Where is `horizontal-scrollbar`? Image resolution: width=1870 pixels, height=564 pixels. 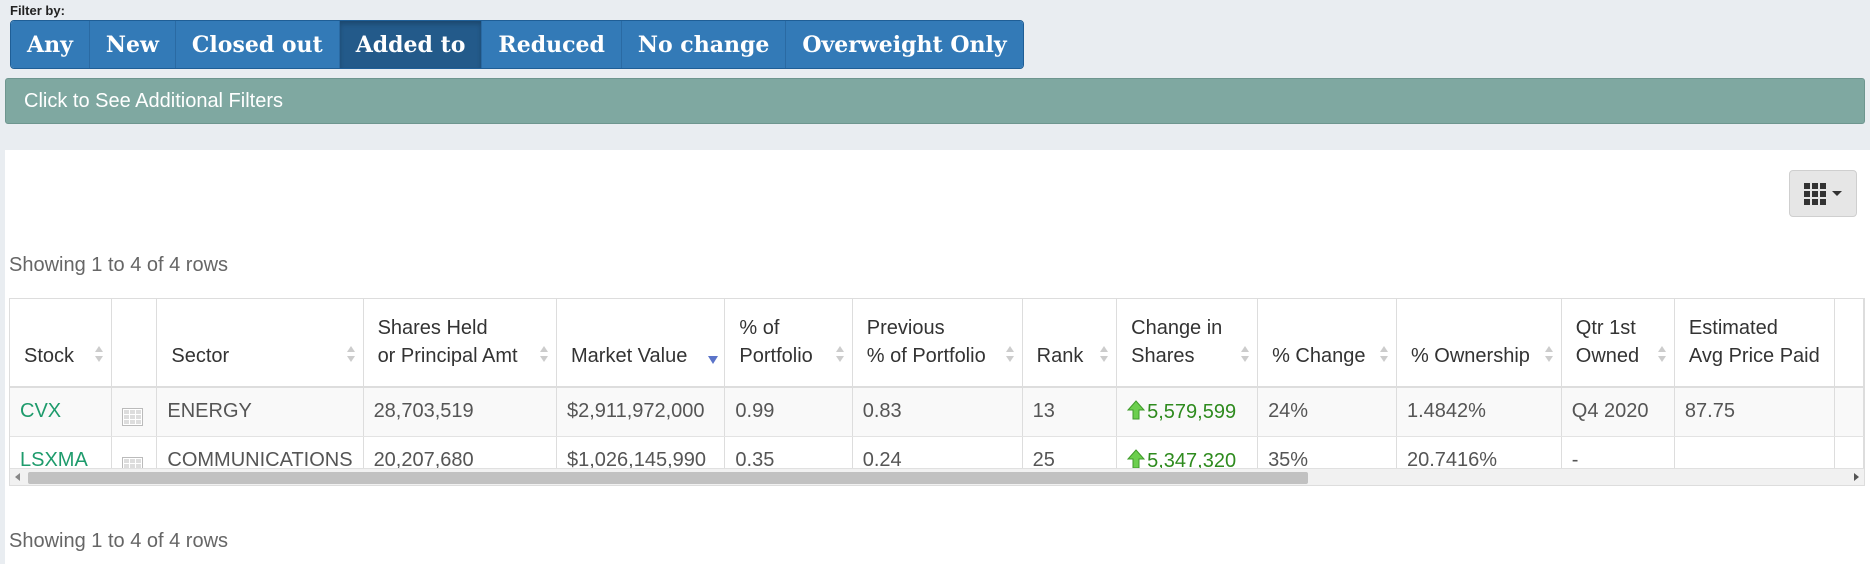 horizontal-scrollbar is located at coordinates (937, 476).